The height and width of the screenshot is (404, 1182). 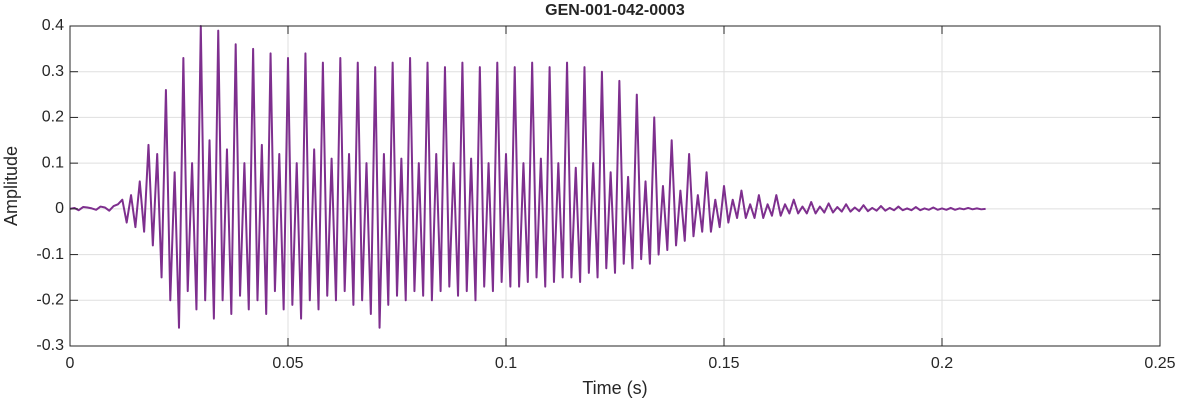 I want to click on y-tick-label: -0.1, so click(x=50, y=254).